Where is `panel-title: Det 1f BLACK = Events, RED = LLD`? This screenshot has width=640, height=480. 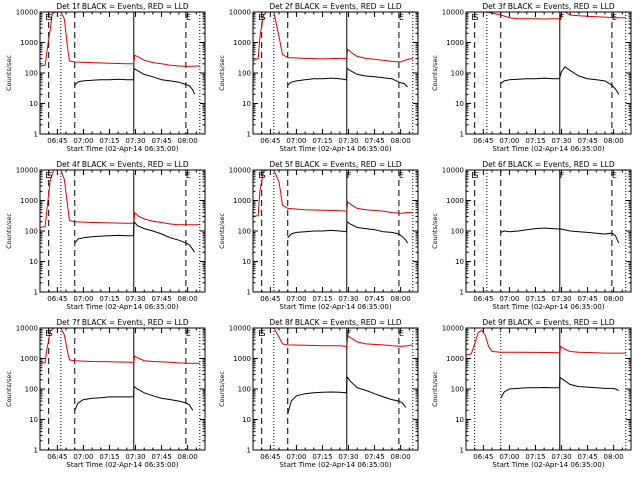
panel-title: Det 1f BLACK = Events, RED = LLD is located at coordinates (122, 6).